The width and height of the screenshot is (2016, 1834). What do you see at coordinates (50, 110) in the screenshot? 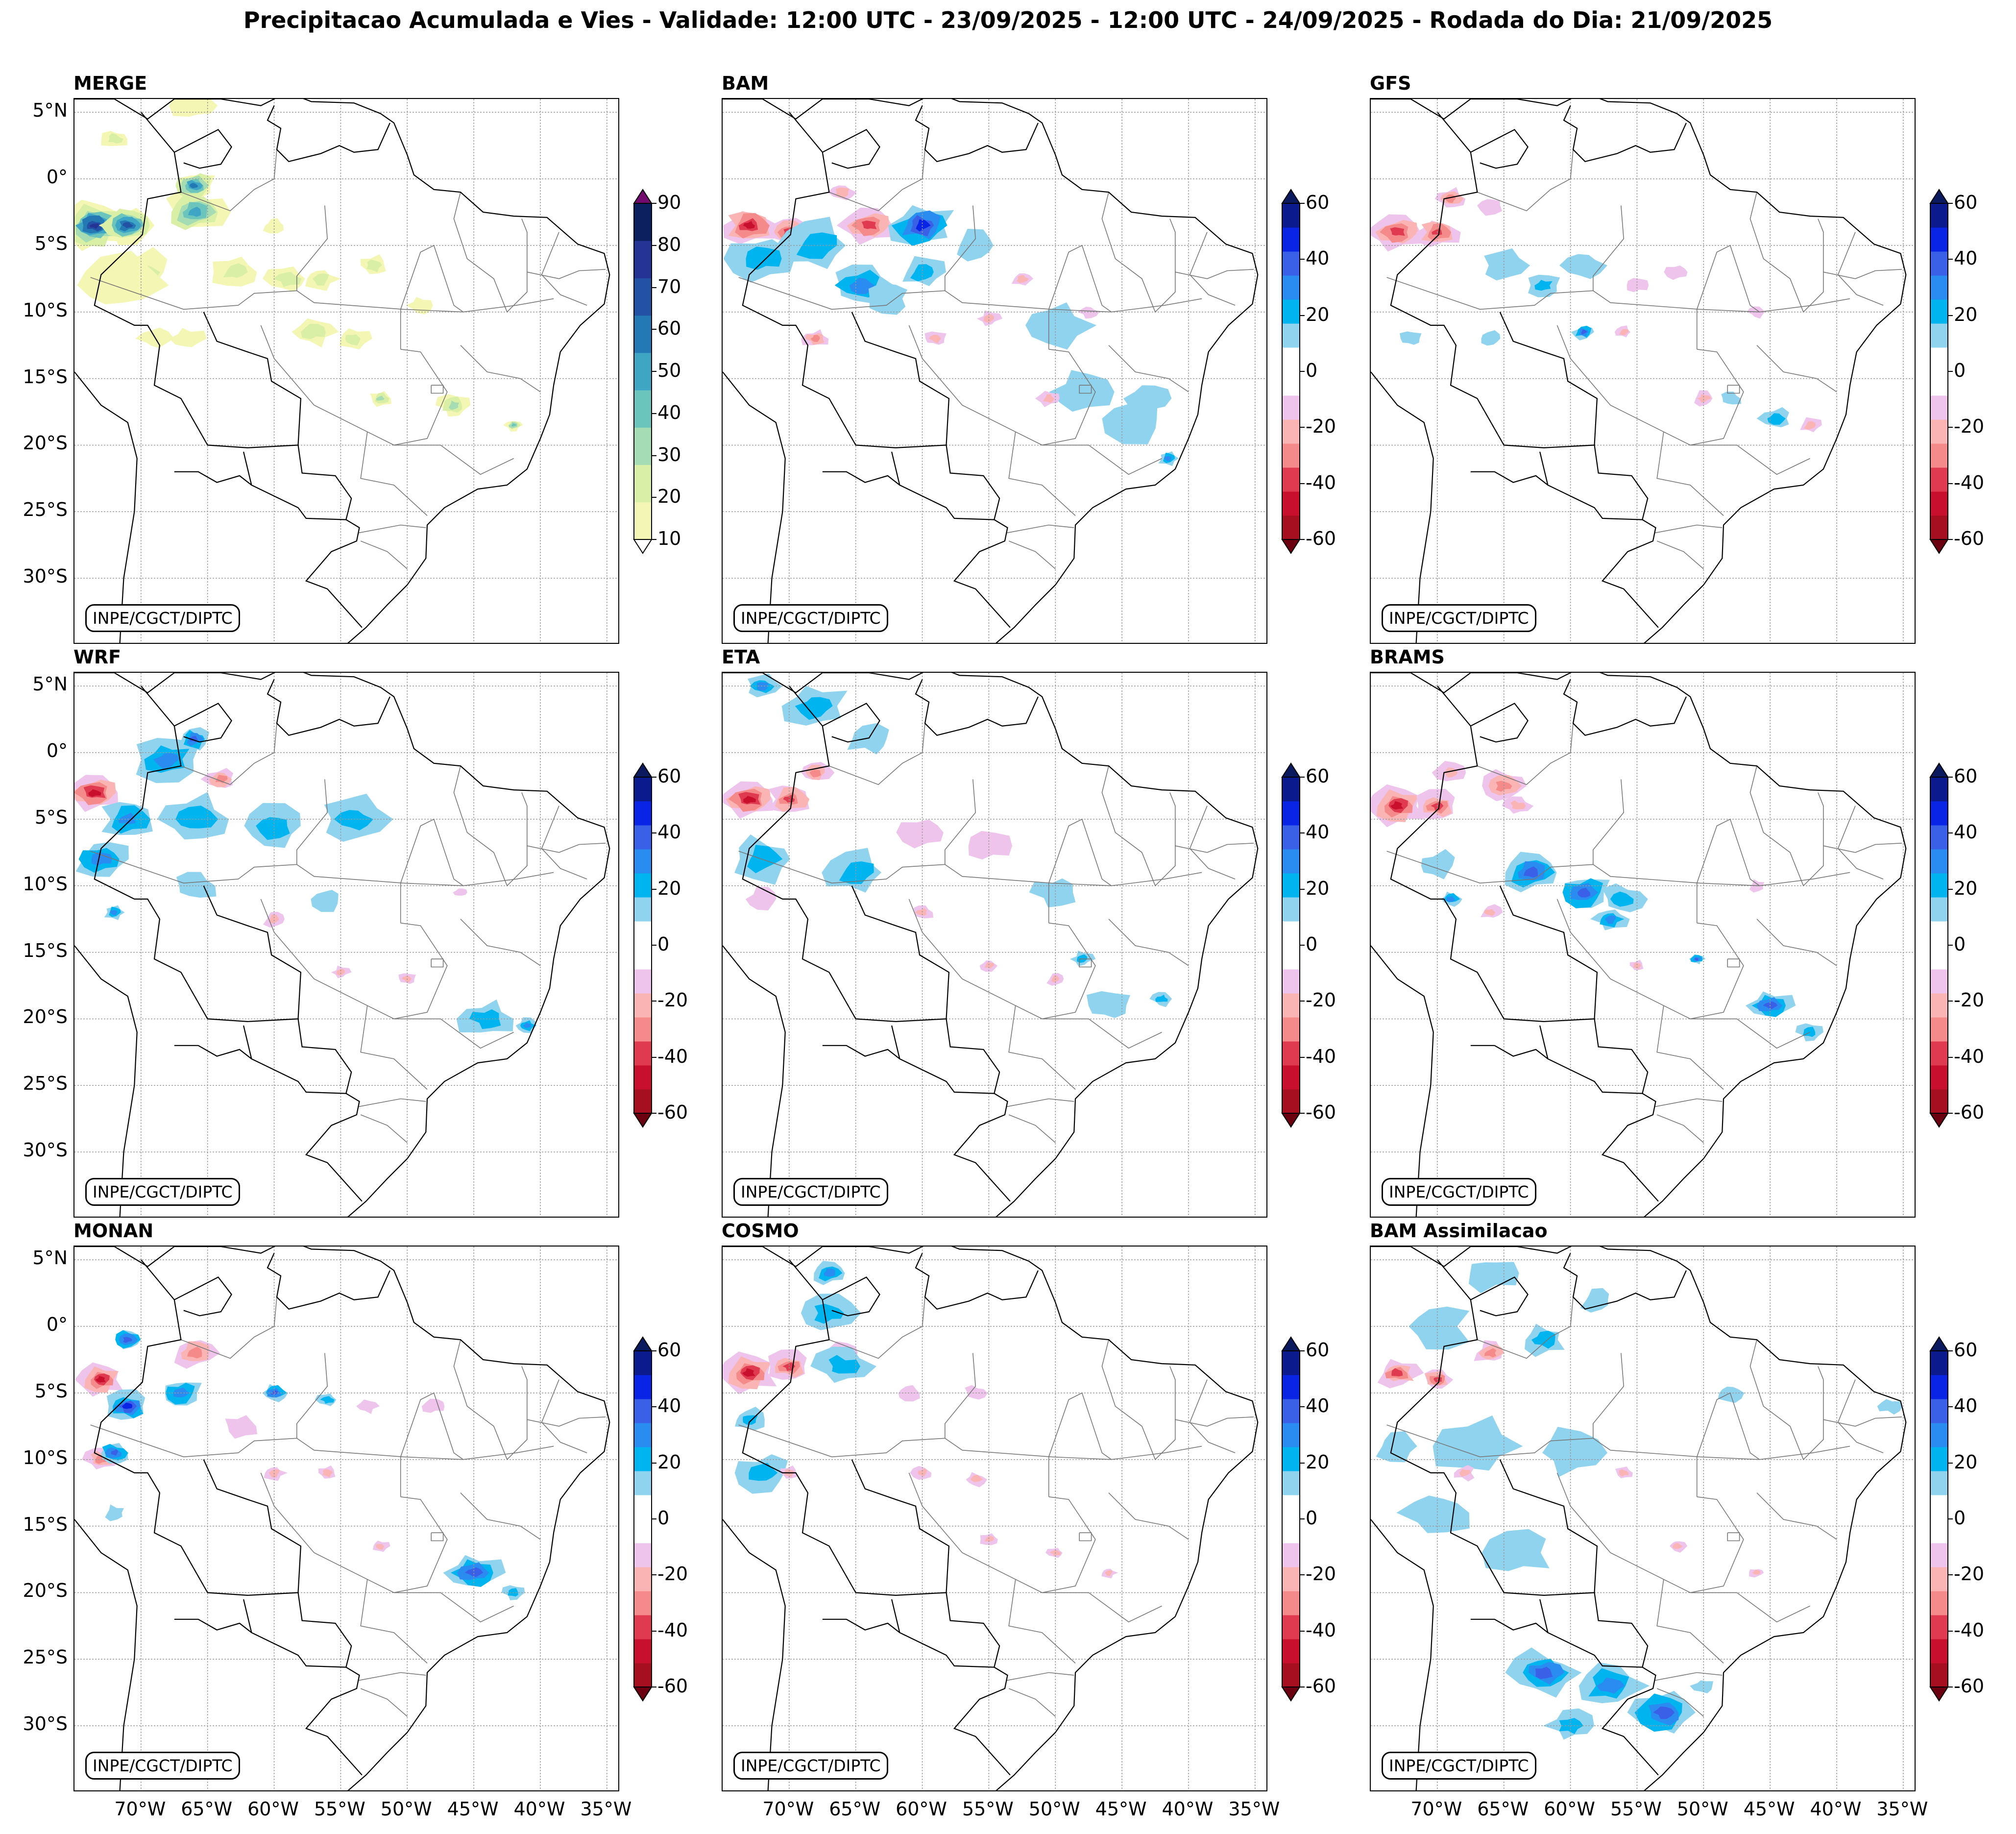
I see `lat-tick-label: 5°N` at bounding box center [50, 110].